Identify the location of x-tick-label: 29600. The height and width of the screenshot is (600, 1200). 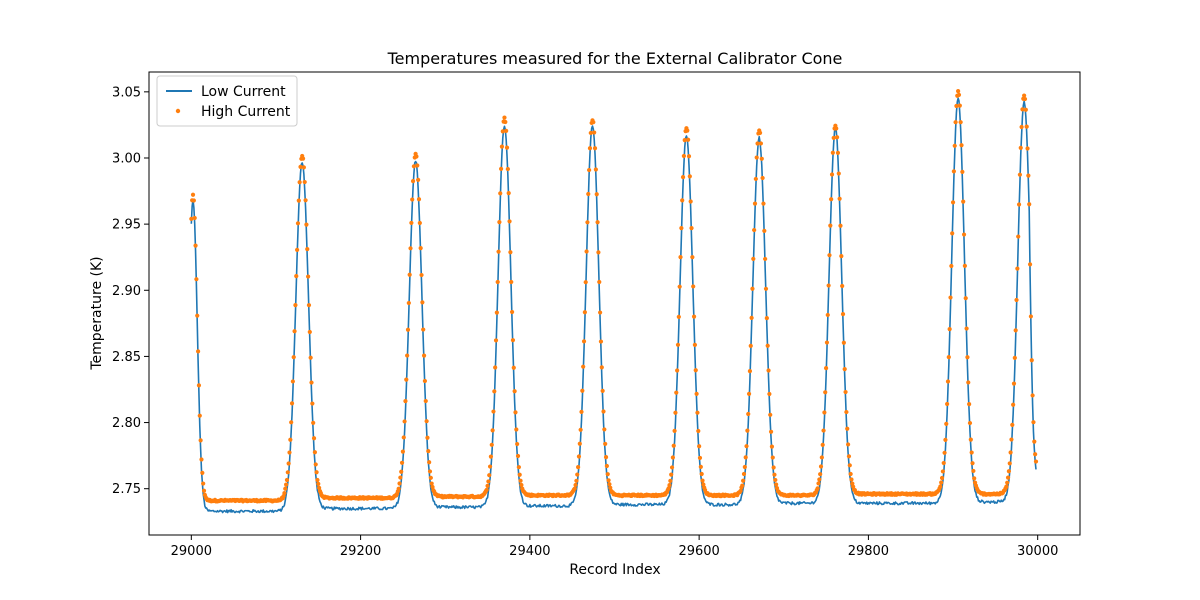
(698, 551).